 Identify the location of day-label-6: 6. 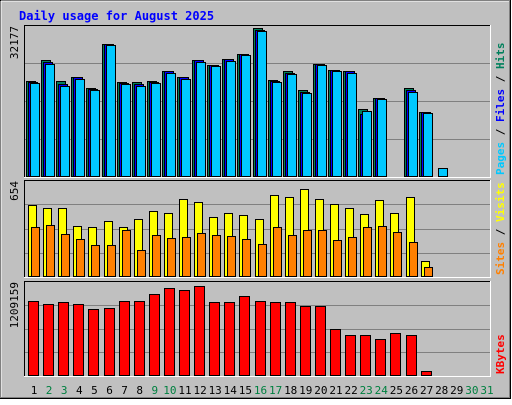
(109, 390).